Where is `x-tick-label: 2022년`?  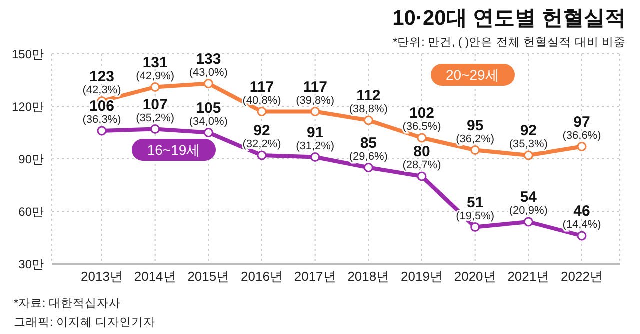
x-tick-label: 2022년 is located at coordinates (582, 276).